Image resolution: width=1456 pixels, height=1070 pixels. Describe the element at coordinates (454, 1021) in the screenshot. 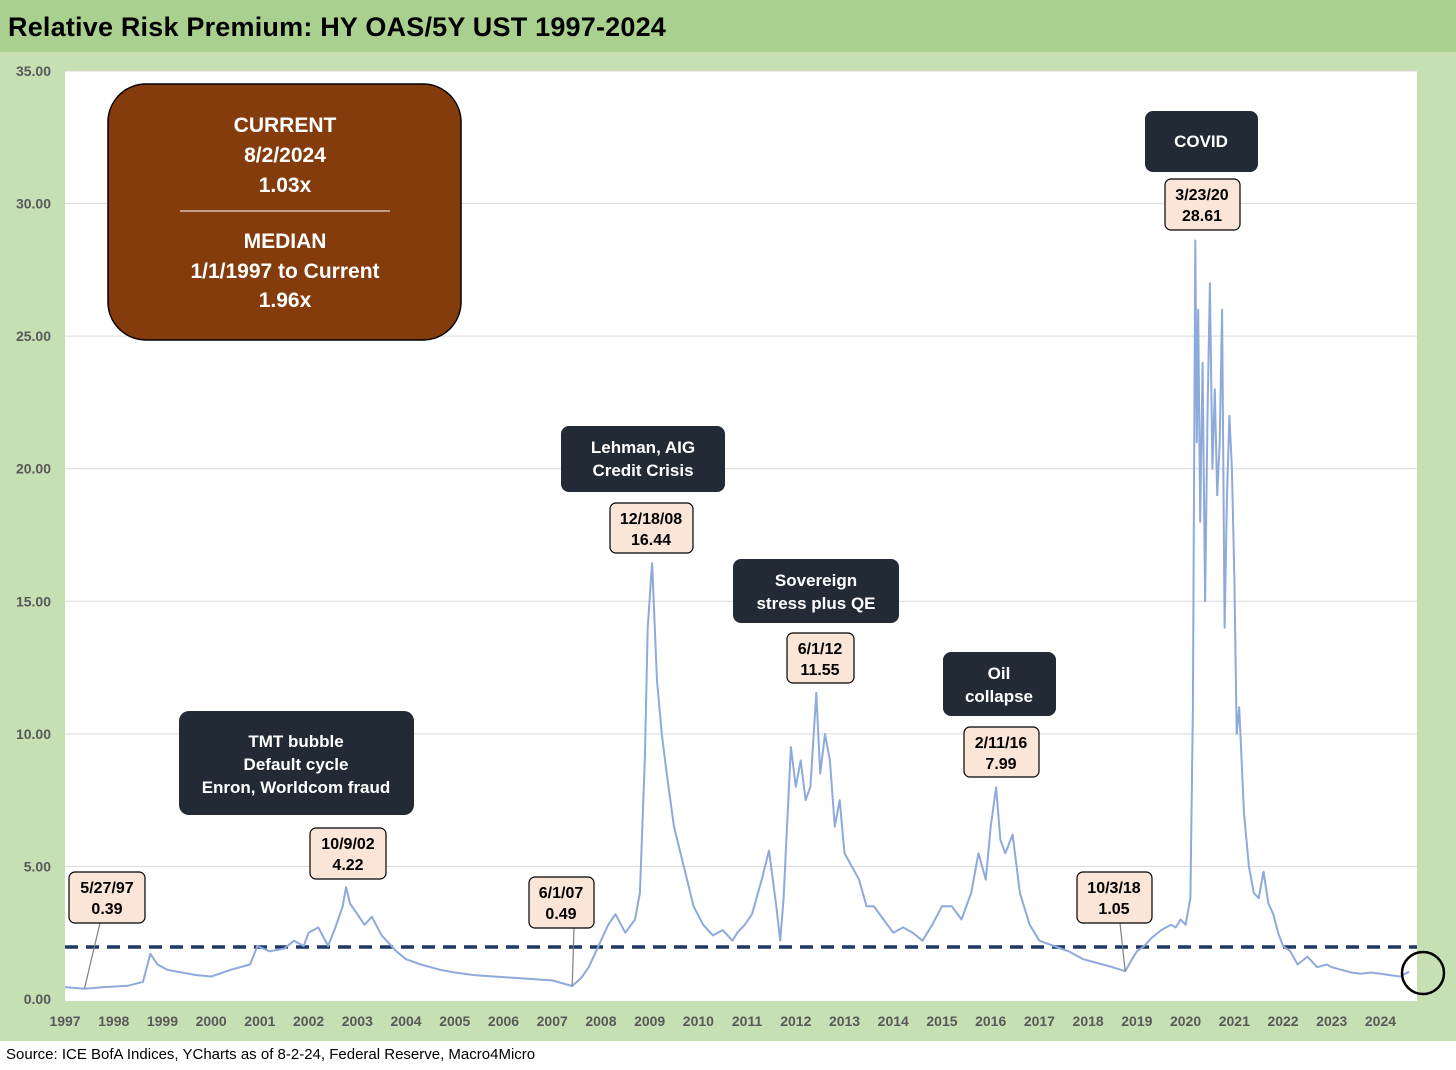

I see `x-tick-label: 2005` at that location.